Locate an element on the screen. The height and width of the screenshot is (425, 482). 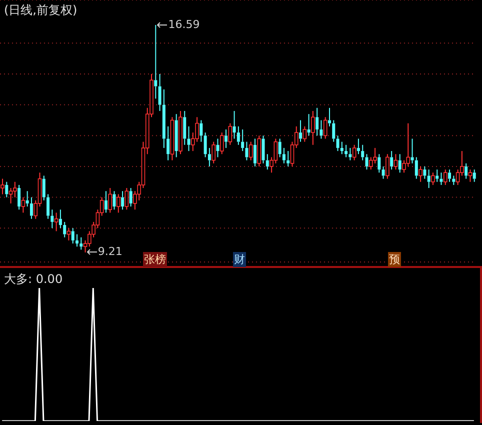
annotation: 张榜 is located at coordinates (155, 259).